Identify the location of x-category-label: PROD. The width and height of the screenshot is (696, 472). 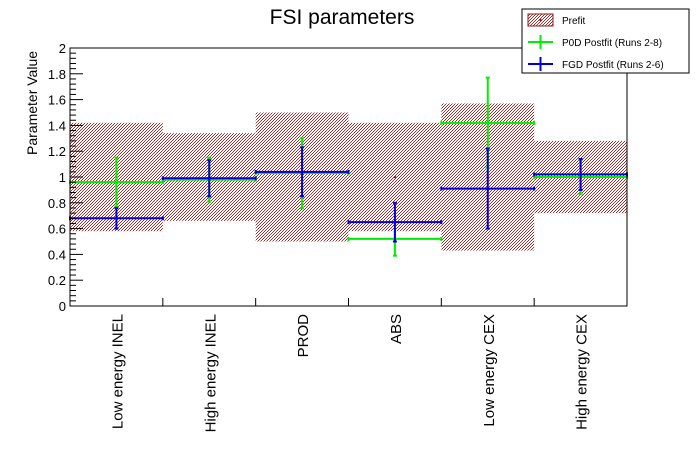
(303, 336).